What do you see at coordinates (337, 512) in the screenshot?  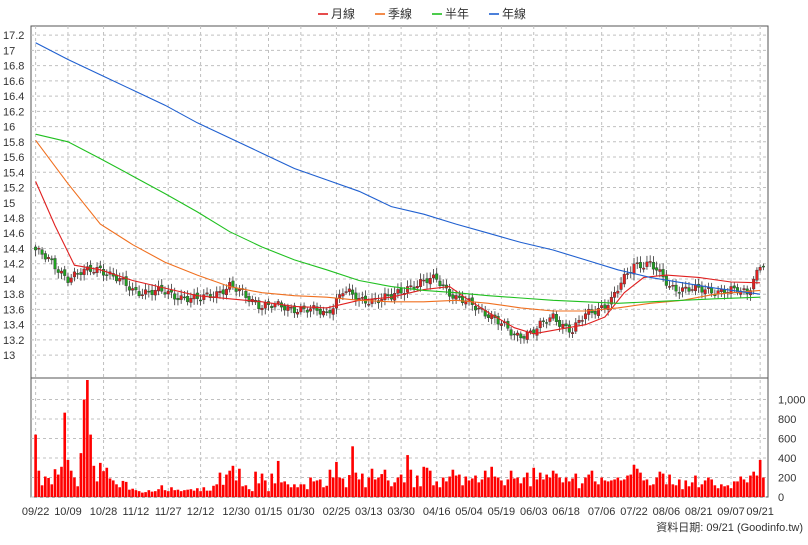 I see `x-tick-label: 02/25` at bounding box center [337, 512].